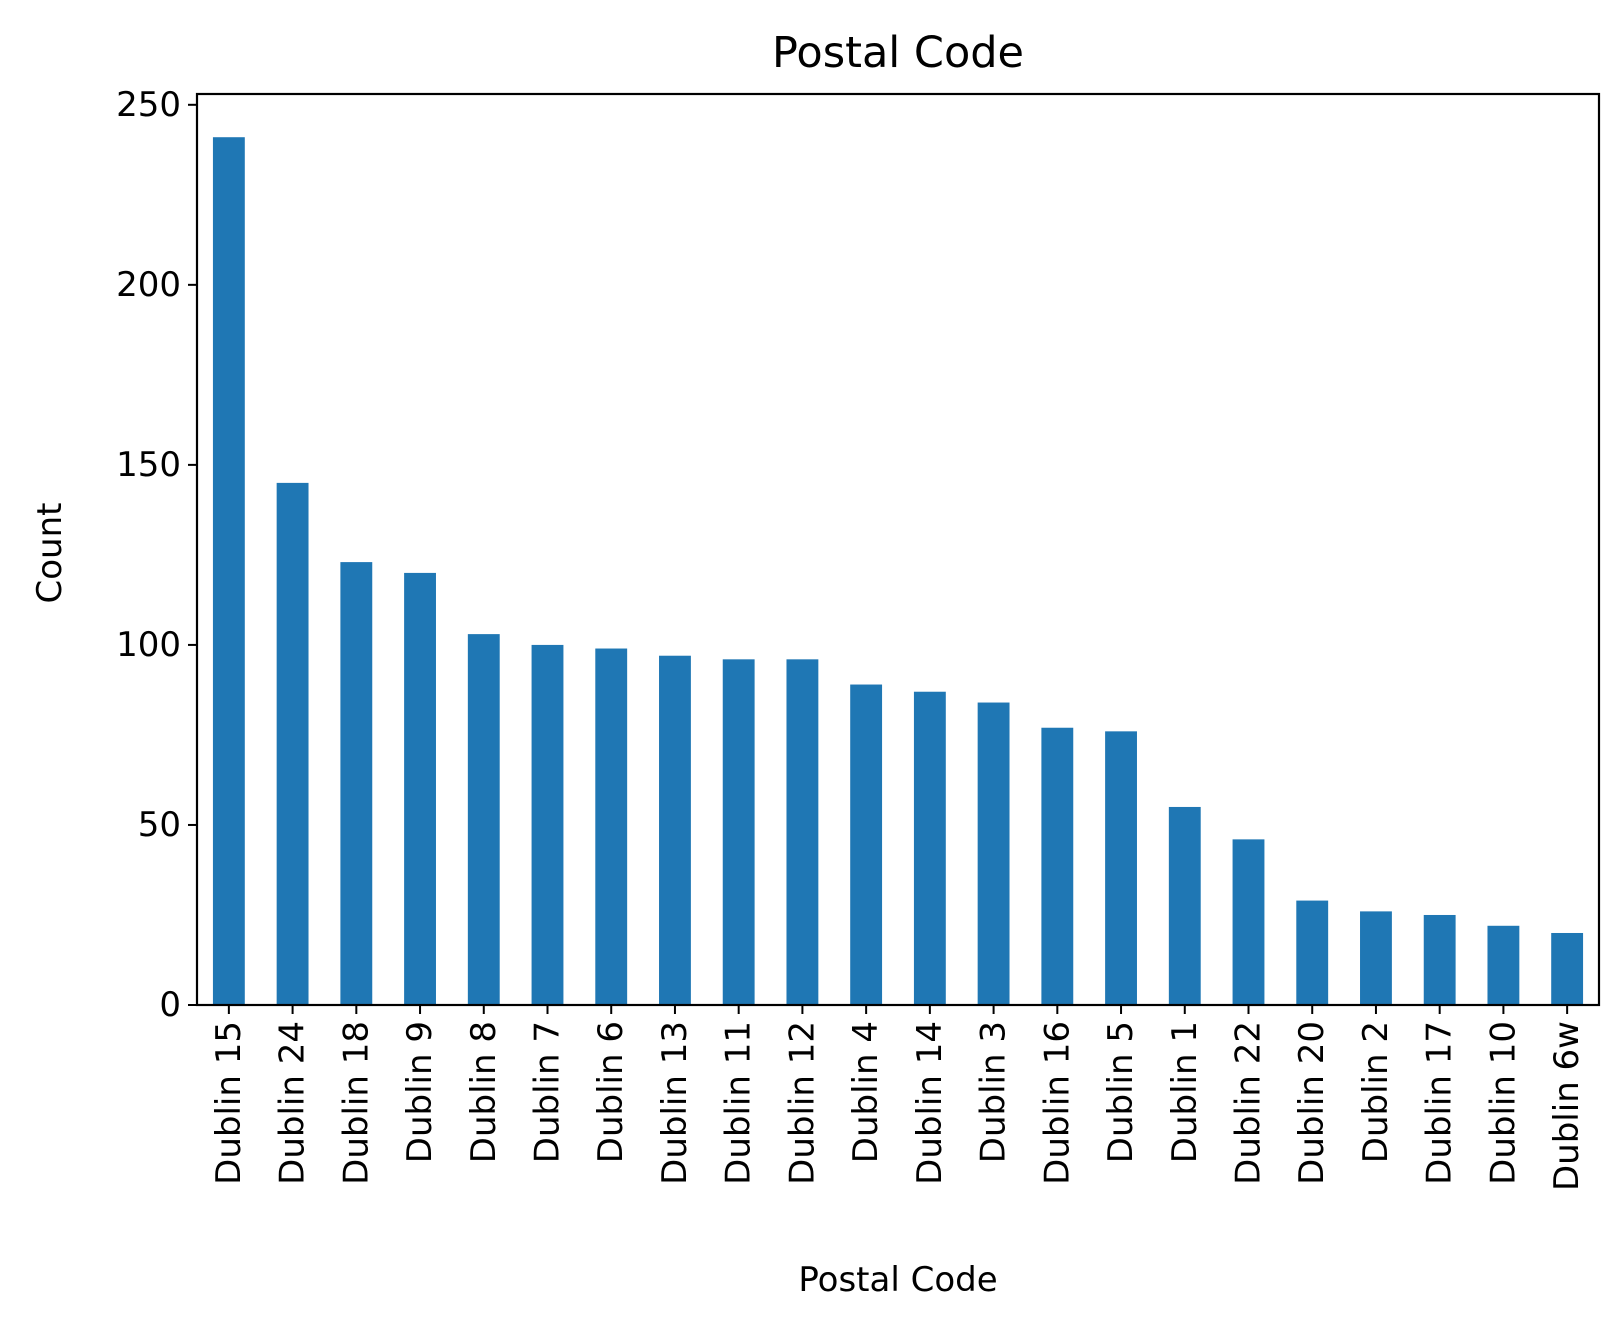 This screenshot has width=1620, height=1327. Describe the element at coordinates (170, 1005) in the screenshot. I see `y-tick-label: 0` at that location.